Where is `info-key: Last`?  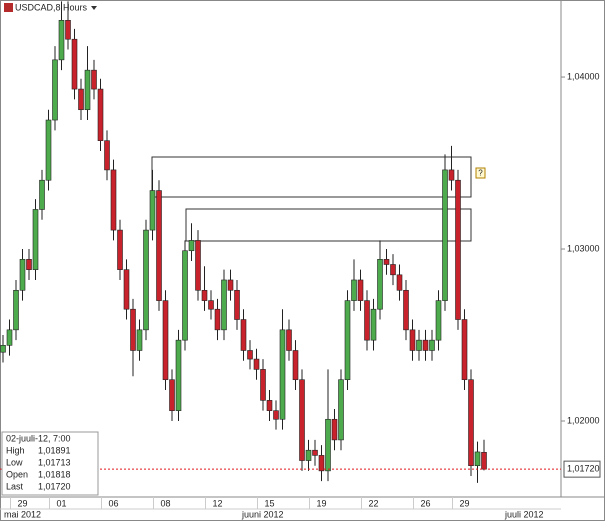 info-key: Last is located at coordinates (15, 486).